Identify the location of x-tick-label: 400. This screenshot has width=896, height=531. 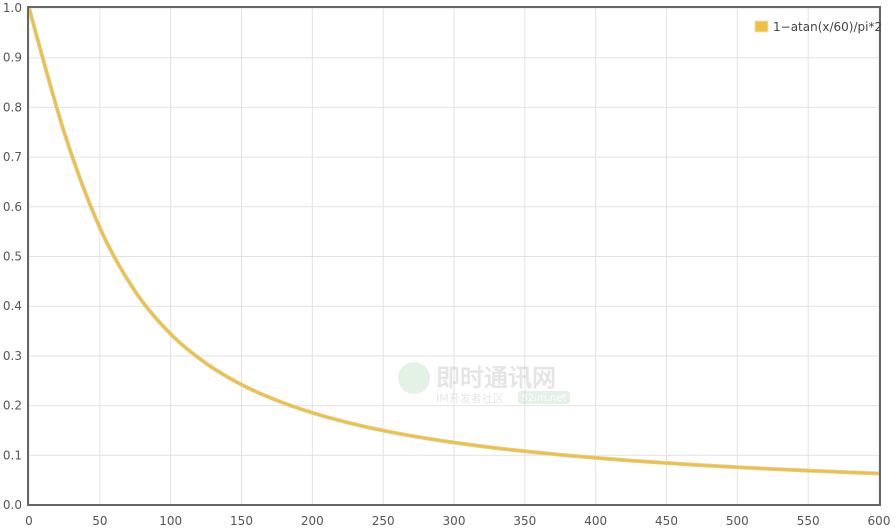
(595, 521).